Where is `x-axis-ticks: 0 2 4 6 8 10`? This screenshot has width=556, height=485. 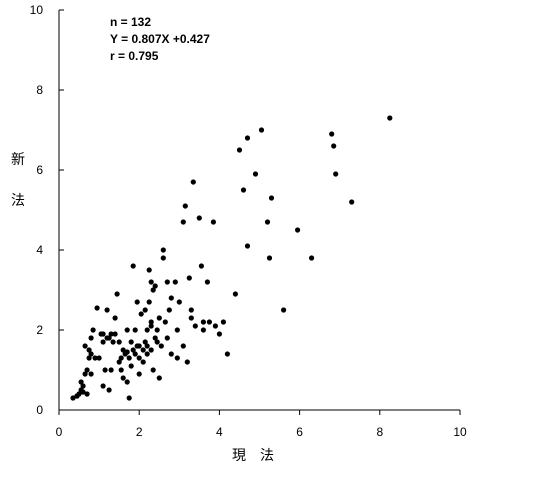 x-axis-ticks: 0 2 4 6 8 10 is located at coordinates (261, 424).